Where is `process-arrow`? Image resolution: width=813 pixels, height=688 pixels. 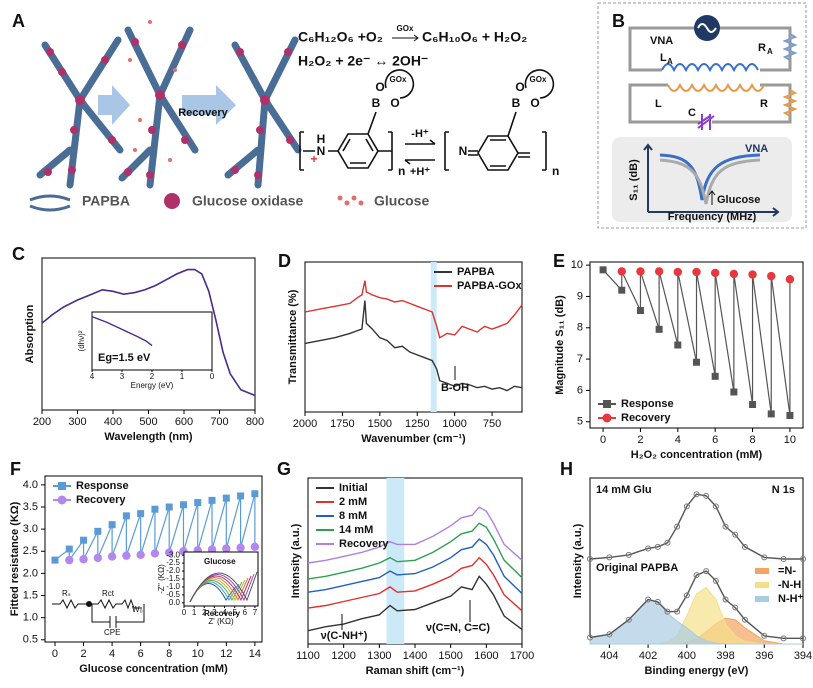 process-arrow is located at coordinates (114, 105).